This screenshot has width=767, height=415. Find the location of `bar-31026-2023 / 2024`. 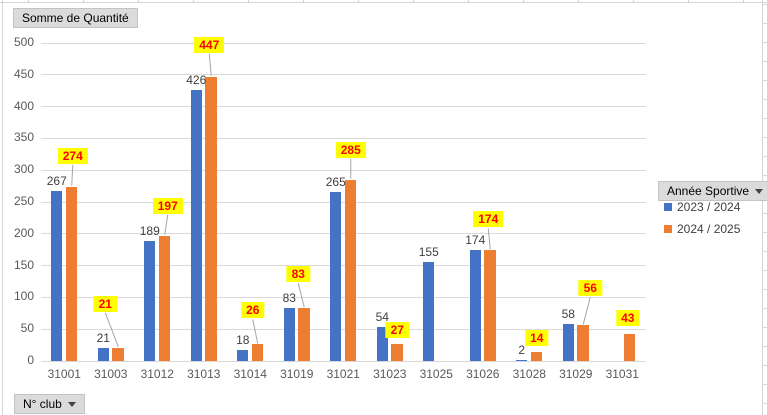

bar-31026-2023 / 2024 is located at coordinates (475, 305).